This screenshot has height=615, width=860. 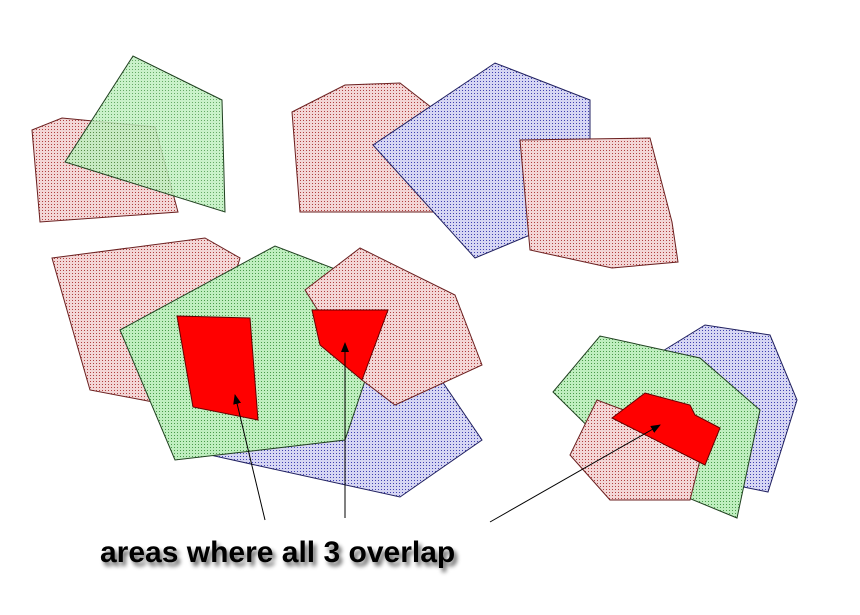 What do you see at coordinates (277, 552) in the screenshot?
I see `annotation: areas where all 3 overlap` at bounding box center [277, 552].